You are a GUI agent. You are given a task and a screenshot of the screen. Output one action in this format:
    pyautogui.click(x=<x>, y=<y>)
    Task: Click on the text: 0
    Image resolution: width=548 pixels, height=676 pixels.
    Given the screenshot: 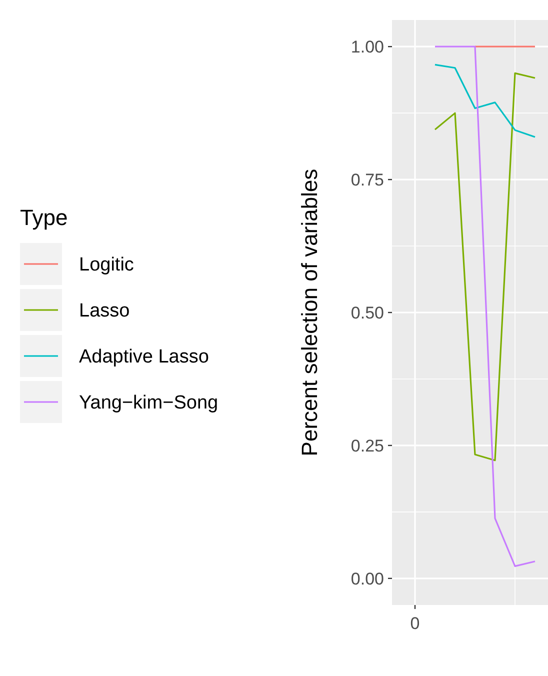 What is the action you would take?
    pyautogui.click(x=415, y=623)
    